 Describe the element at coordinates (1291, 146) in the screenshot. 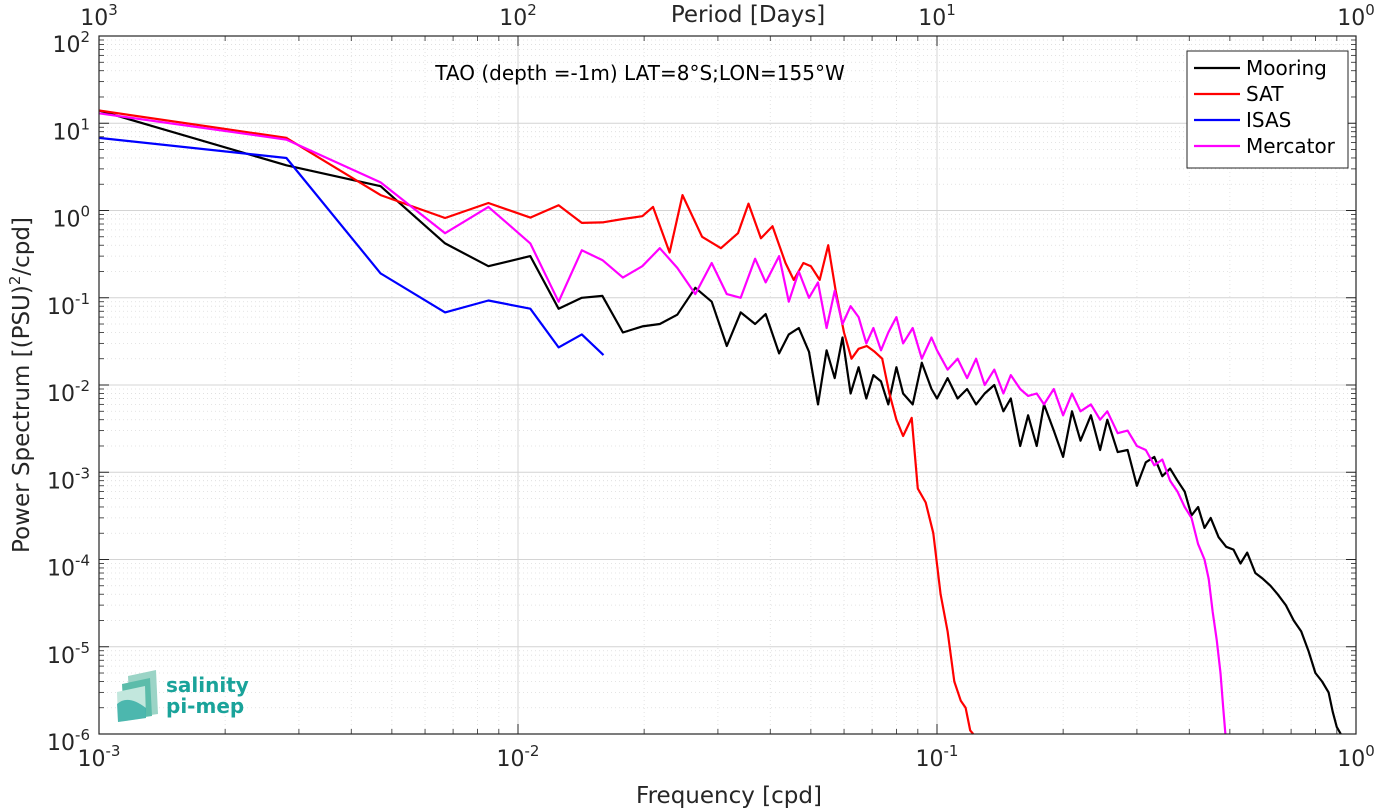

I see `legend-label: Mercator` at that location.